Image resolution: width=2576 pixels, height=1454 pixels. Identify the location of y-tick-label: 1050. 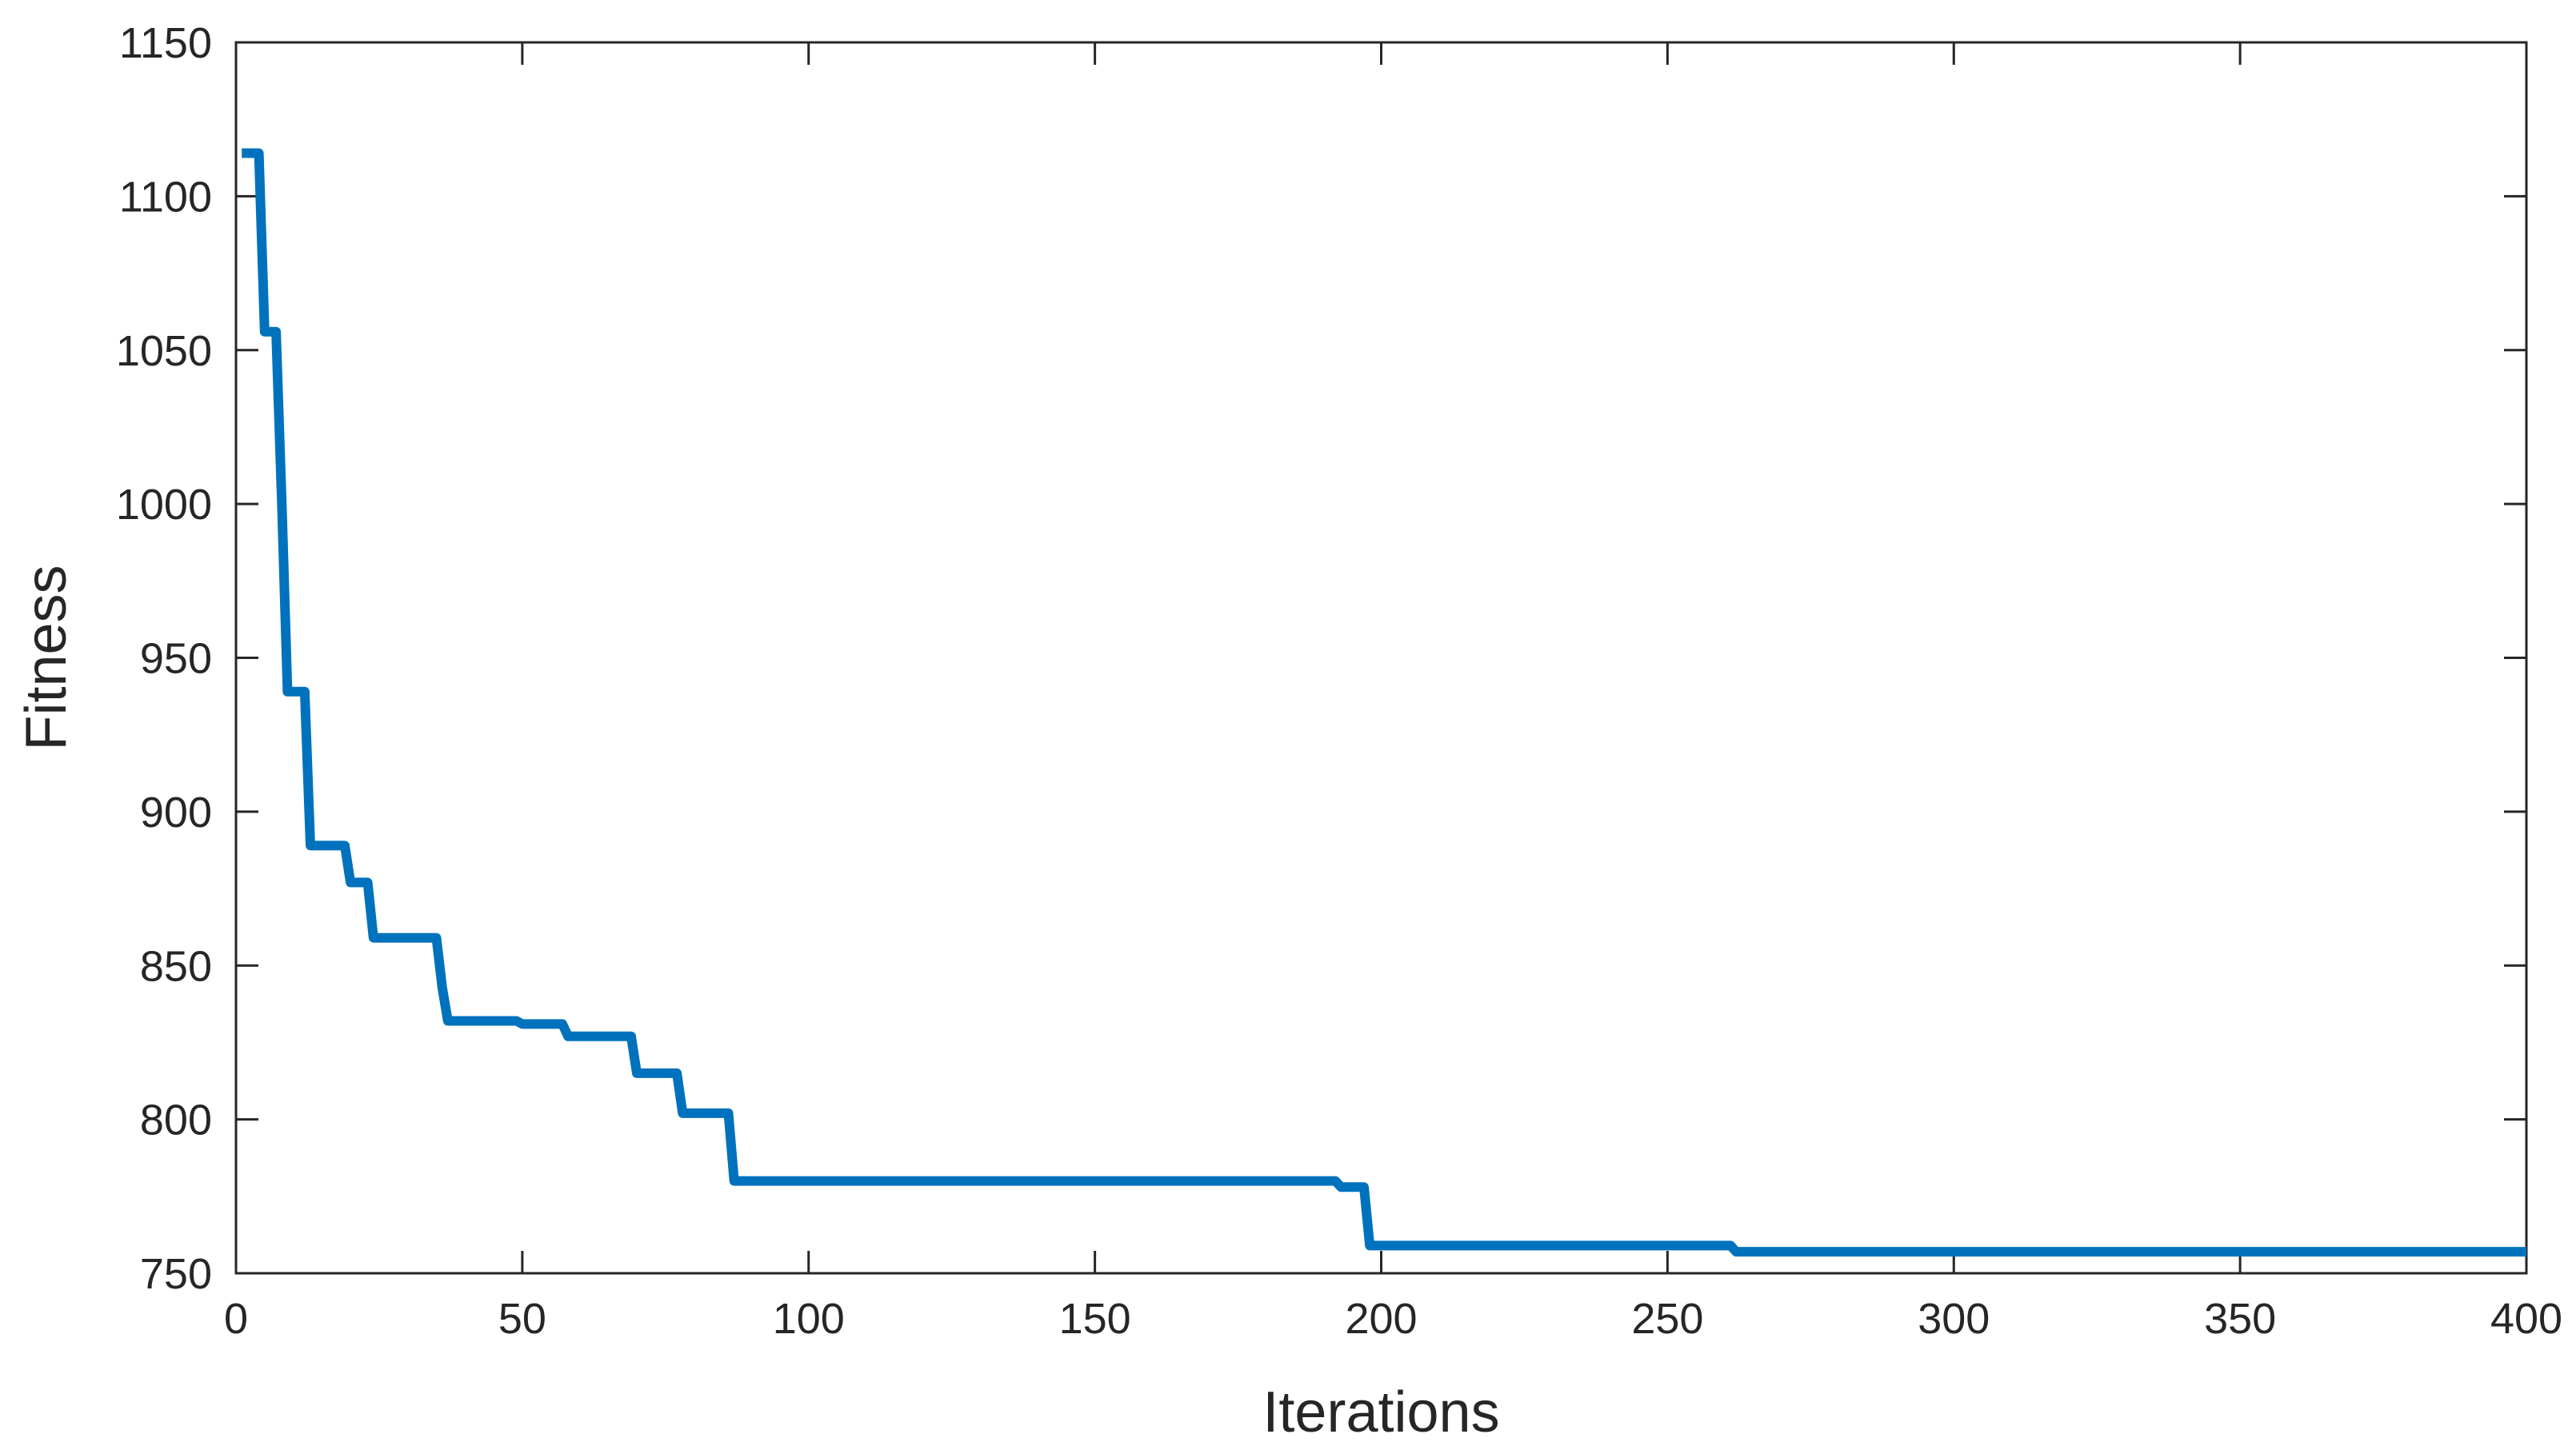
(164, 351).